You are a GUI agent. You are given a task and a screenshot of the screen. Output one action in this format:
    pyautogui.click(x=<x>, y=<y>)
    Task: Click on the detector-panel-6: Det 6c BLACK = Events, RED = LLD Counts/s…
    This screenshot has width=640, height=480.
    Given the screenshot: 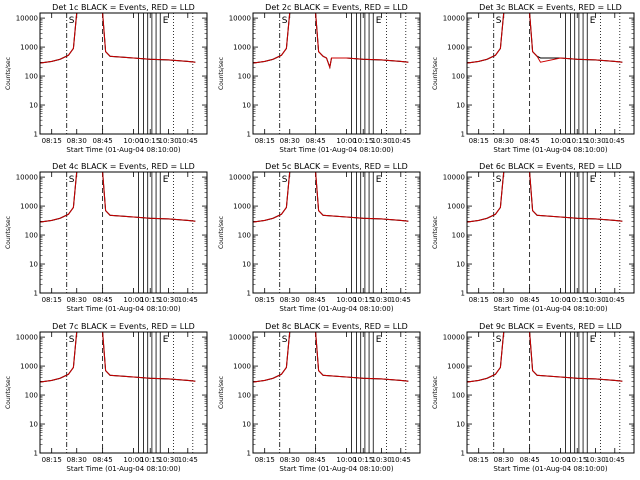 What is the action you would take?
    pyautogui.click(x=533, y=237)
    